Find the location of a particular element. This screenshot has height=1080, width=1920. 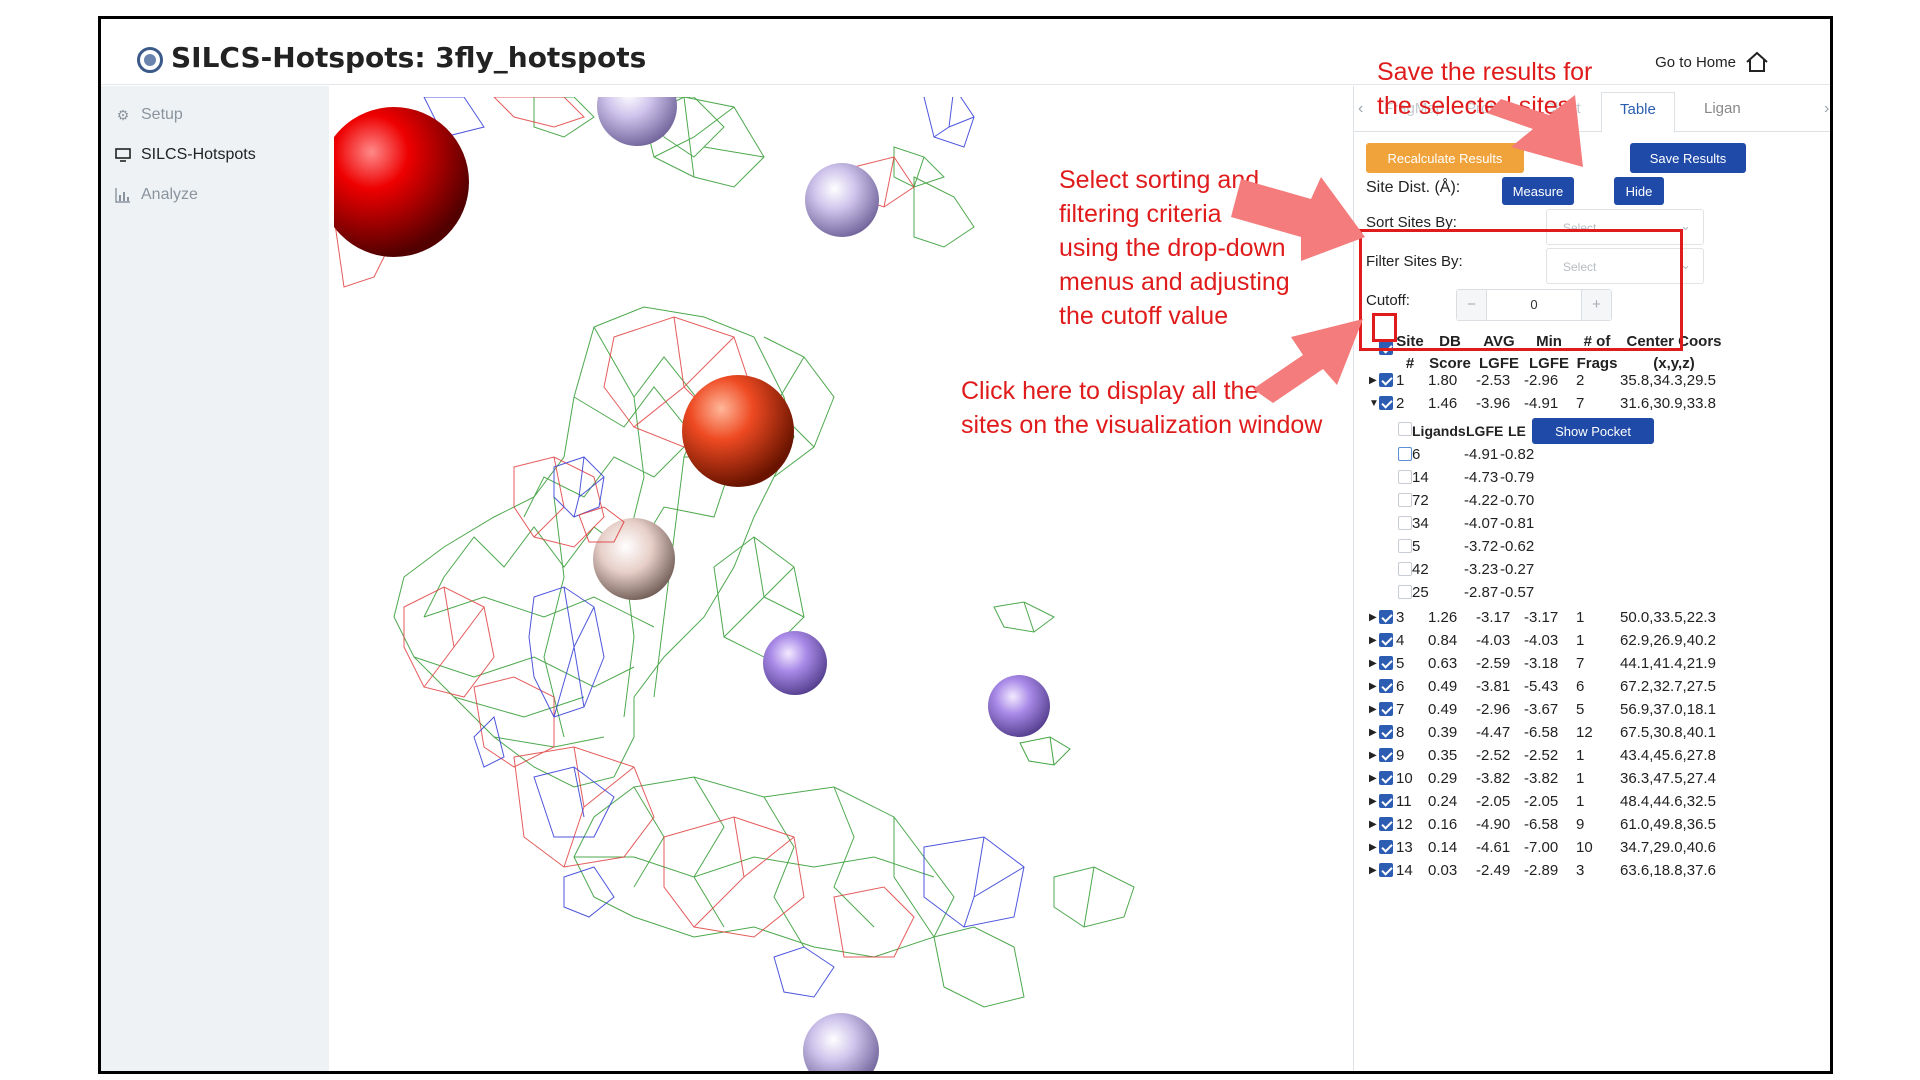

col-header-avg-lgfe: AVG LGFE is located at coordinates (1499, 352).